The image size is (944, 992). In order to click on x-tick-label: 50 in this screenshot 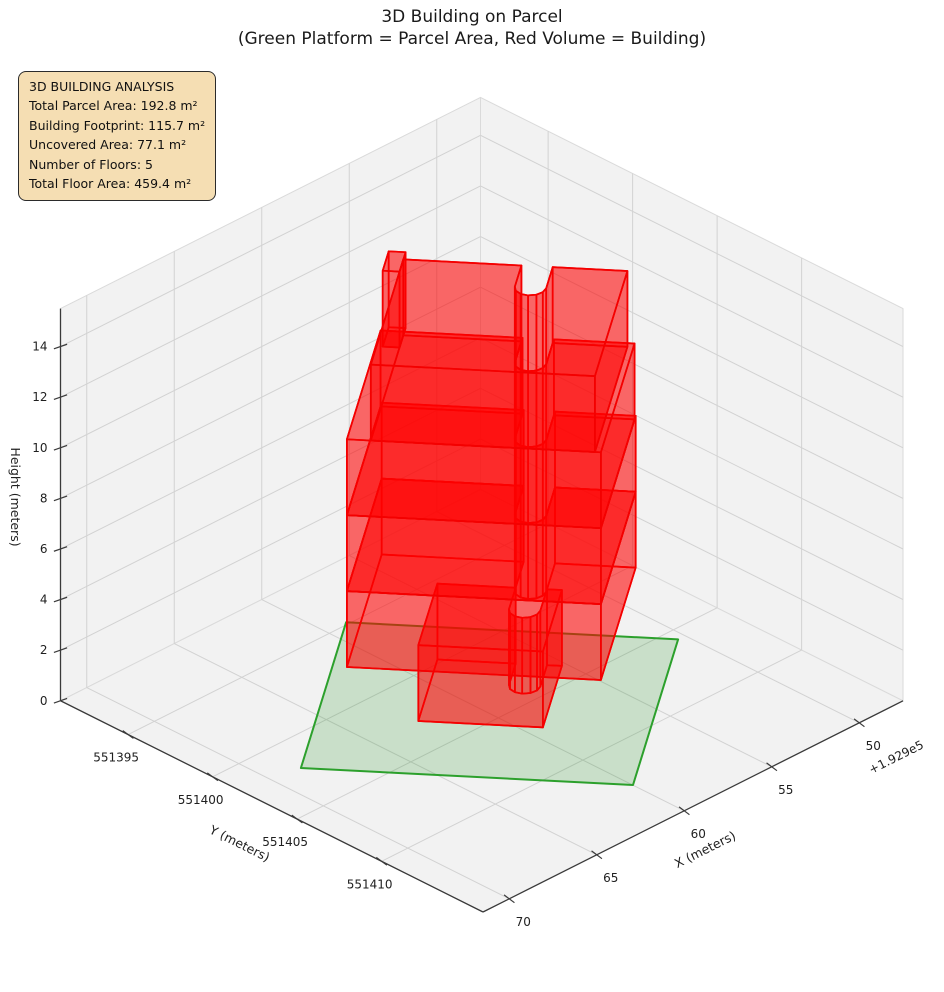, I will do `click(873, 746)`.